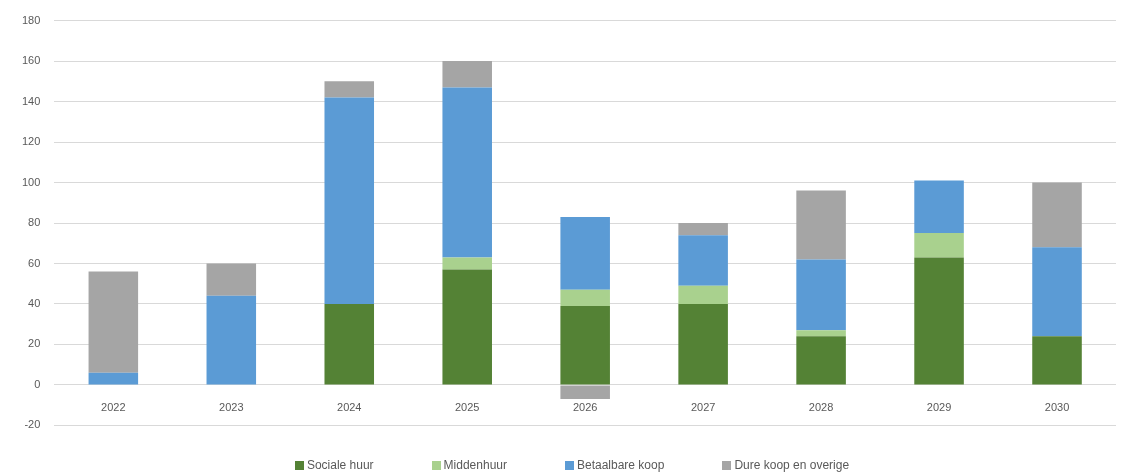 Image resolution: width=1124 pixels, height=475 pixels. Describe the element at coordinates (34, 302) in the screenshot. I see `y-tick-label: 40` at that location.